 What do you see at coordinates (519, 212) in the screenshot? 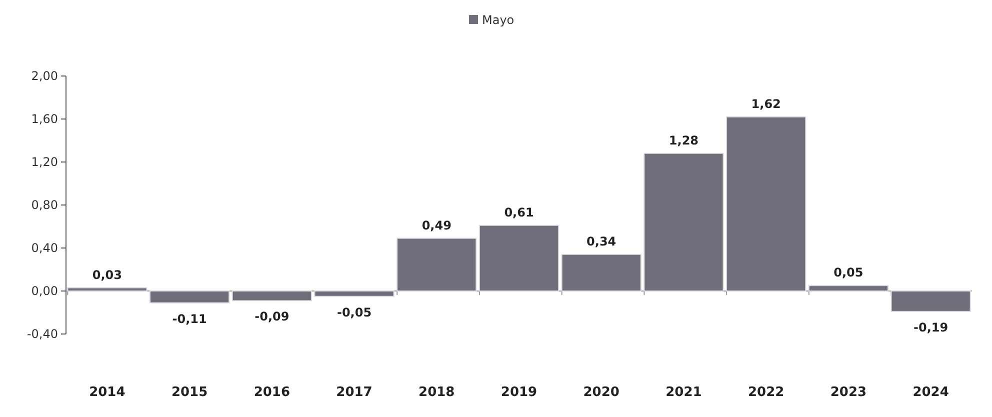
I see `data-label: 0,61` at bounding box center [519, 212].